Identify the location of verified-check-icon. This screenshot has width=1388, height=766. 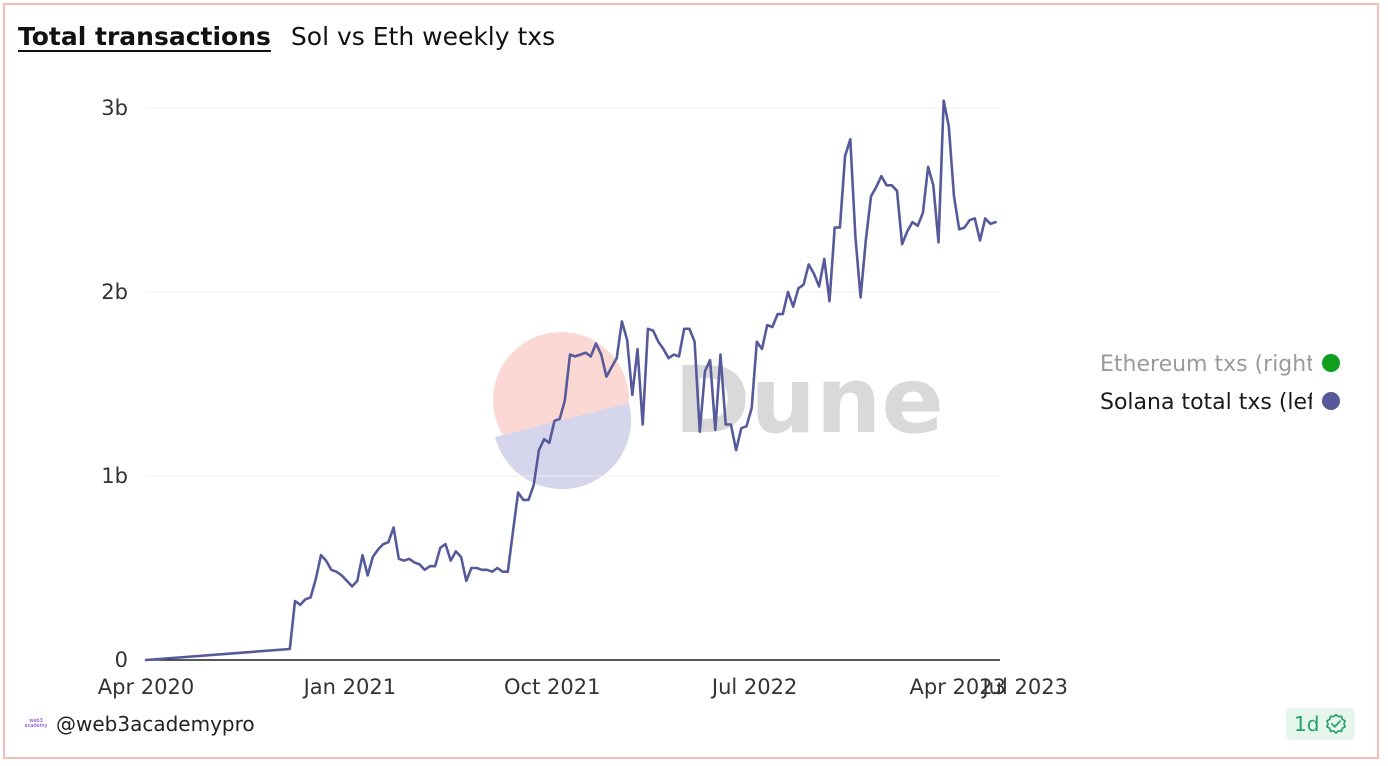
(1336, 723).